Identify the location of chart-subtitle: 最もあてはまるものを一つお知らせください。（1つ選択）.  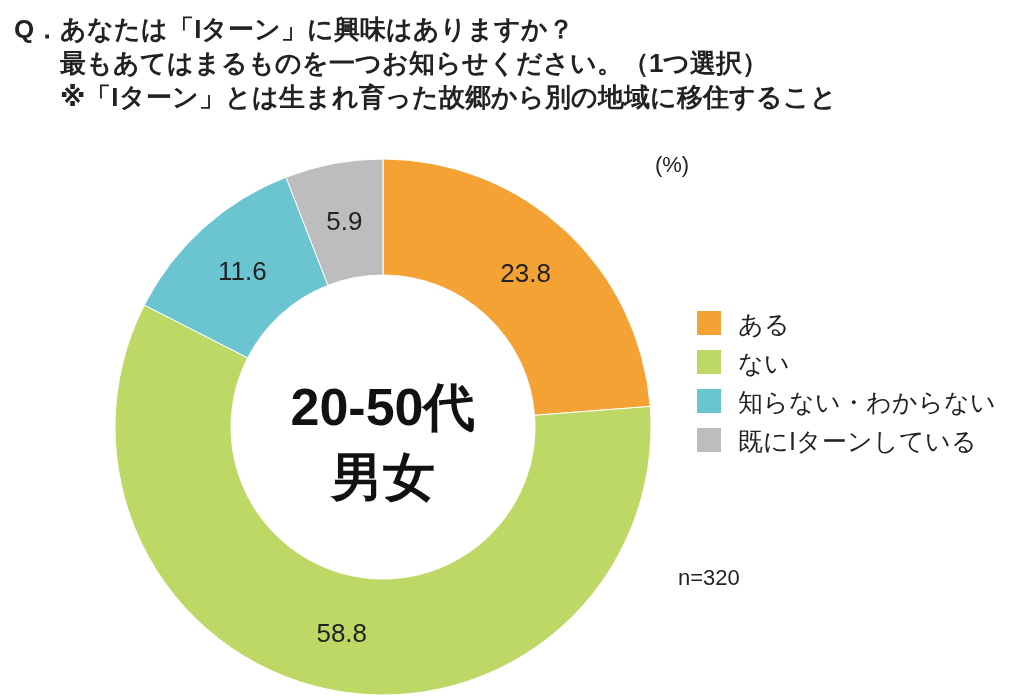
(414, 63).